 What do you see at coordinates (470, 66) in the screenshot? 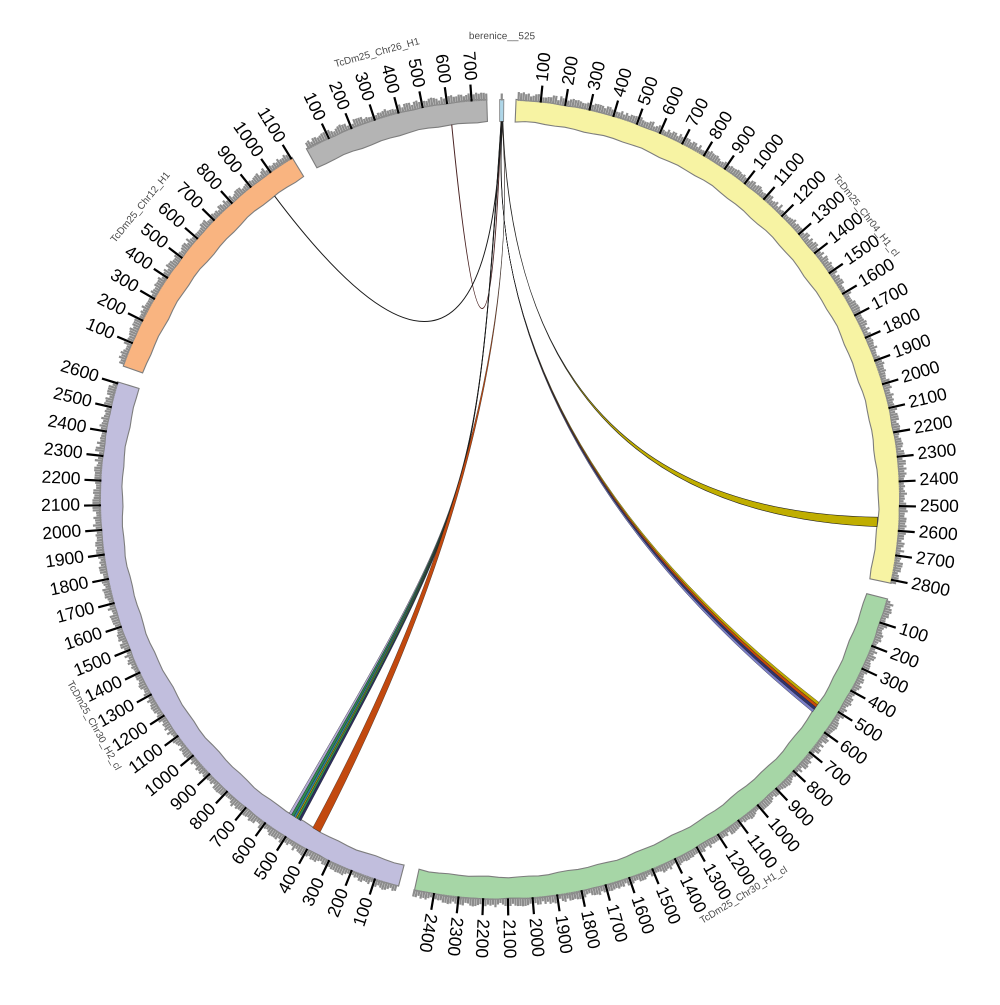
I see `svg-text: 700` at bounding box center [470, 66].